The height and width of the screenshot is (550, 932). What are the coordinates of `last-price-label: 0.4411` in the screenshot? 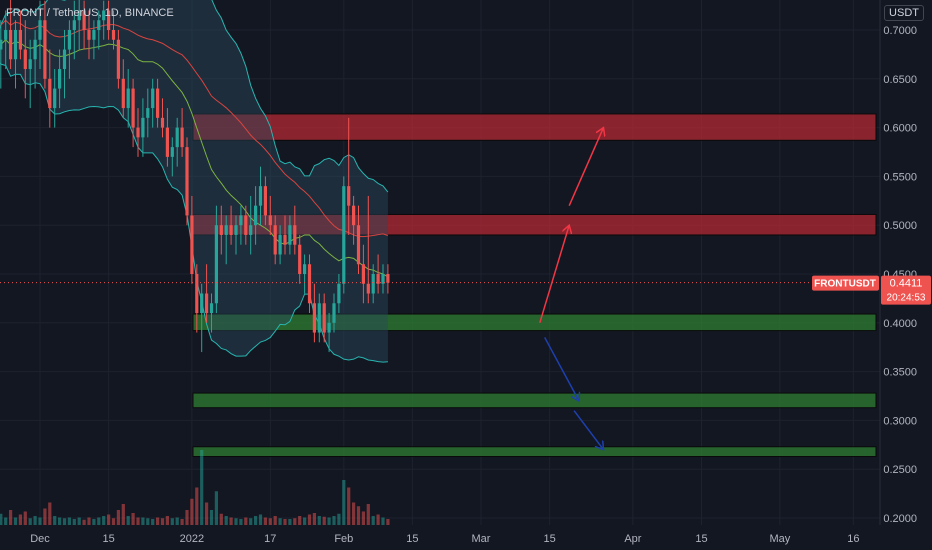 It's located at (906, 284).